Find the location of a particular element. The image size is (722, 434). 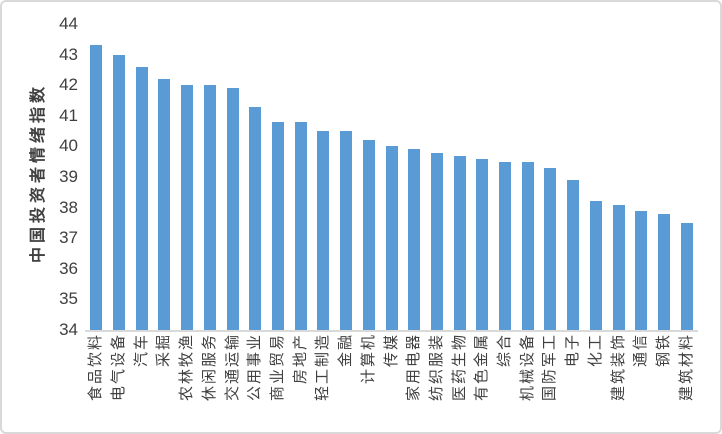

x-category-label: 休闲服务 is located at coordinates (209, 367).